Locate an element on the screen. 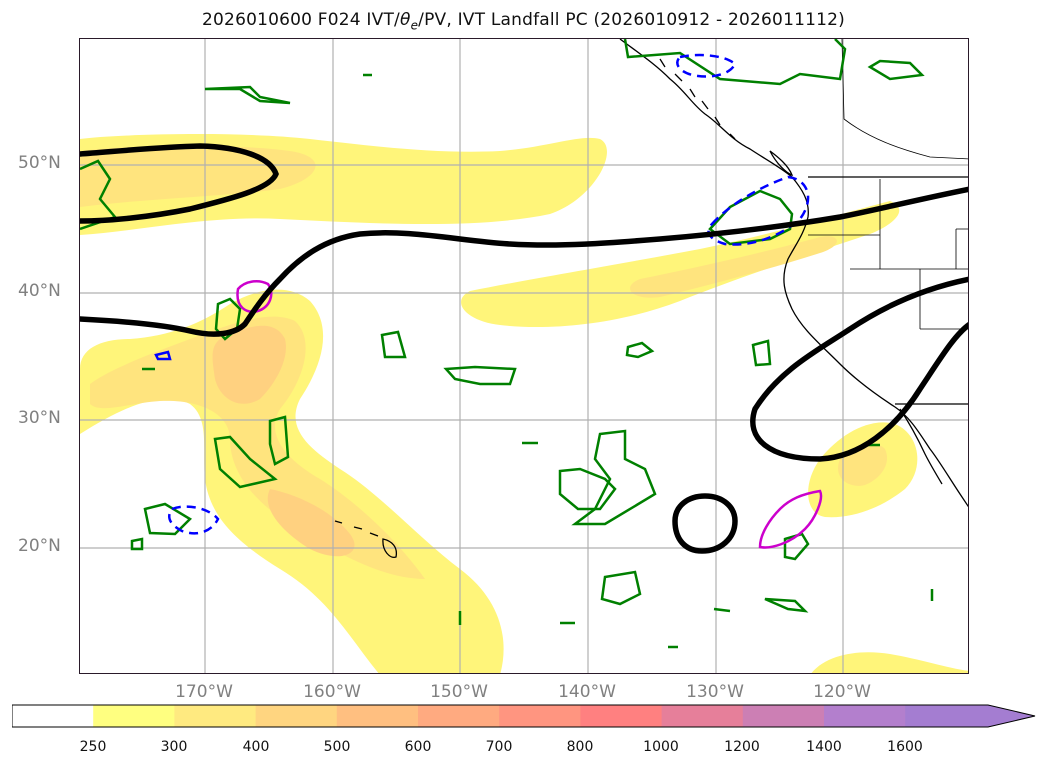 Image resolution: width=1047 pixels, height=767 pixels. pc-negative-small is located at coordinates (163, 355).